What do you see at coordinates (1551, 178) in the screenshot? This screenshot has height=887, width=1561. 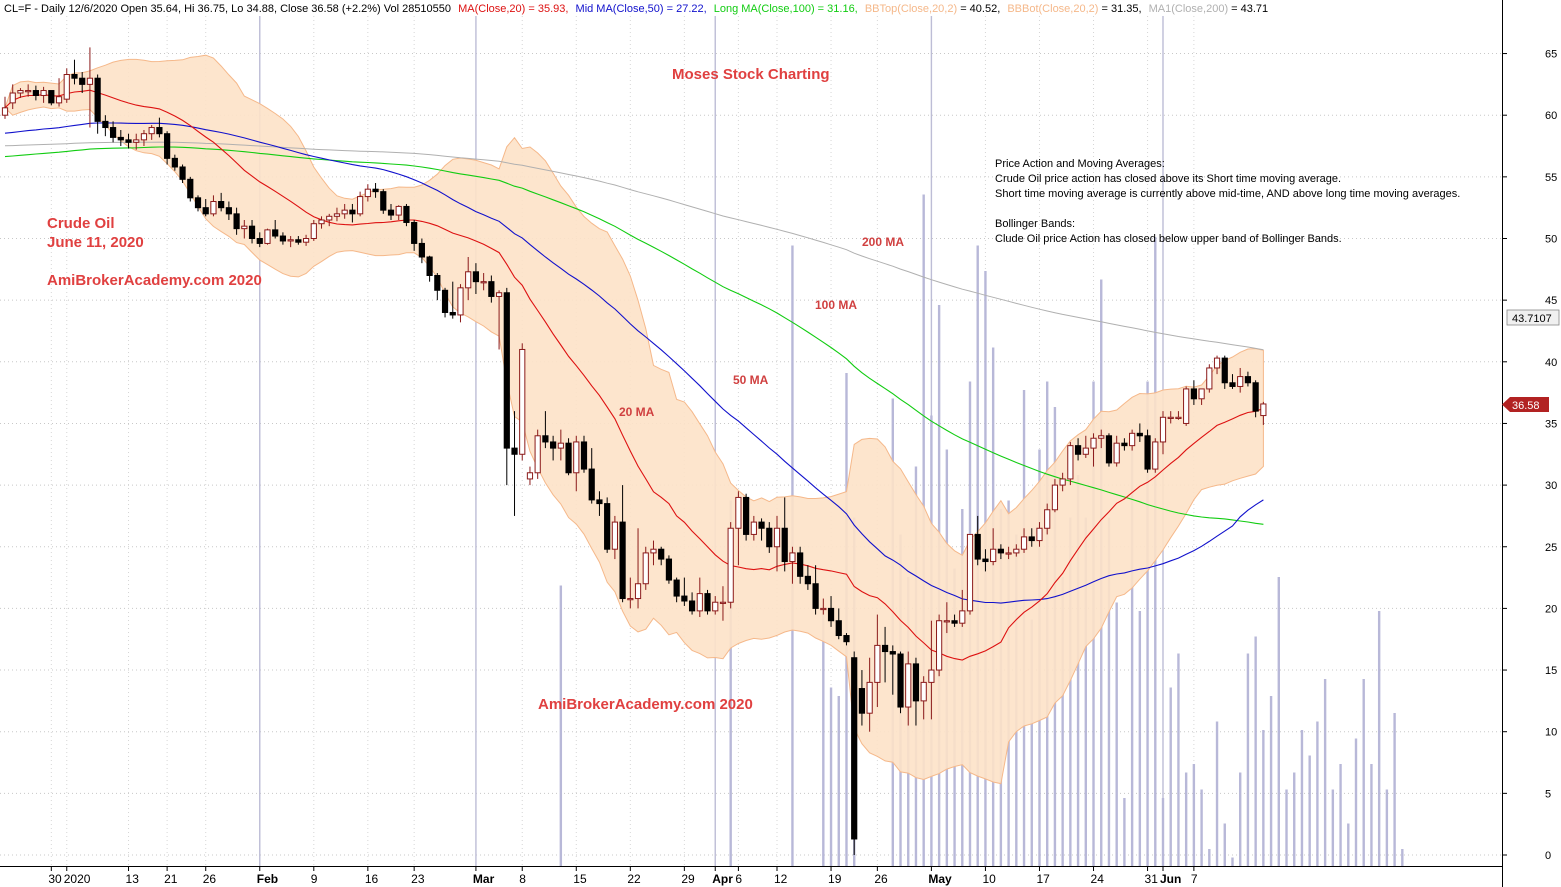 I see `y-tick-label: 55` at bounding box center [1551, 178].